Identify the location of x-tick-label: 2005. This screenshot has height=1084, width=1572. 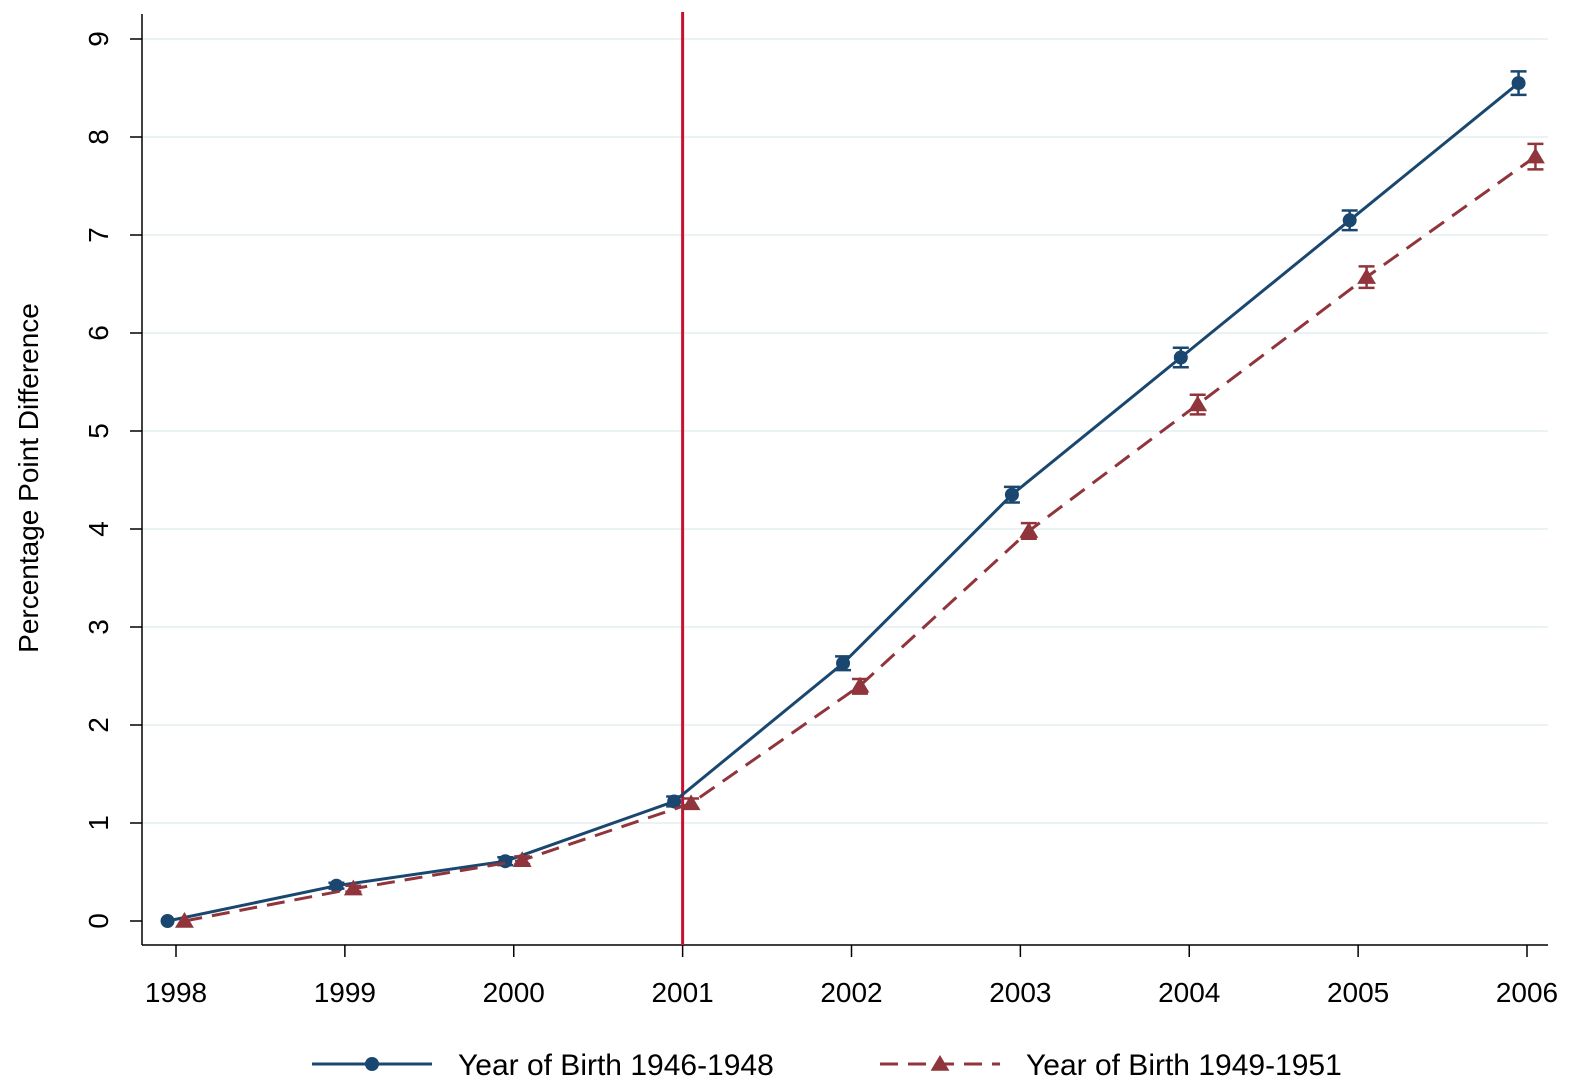
(1358, 992).